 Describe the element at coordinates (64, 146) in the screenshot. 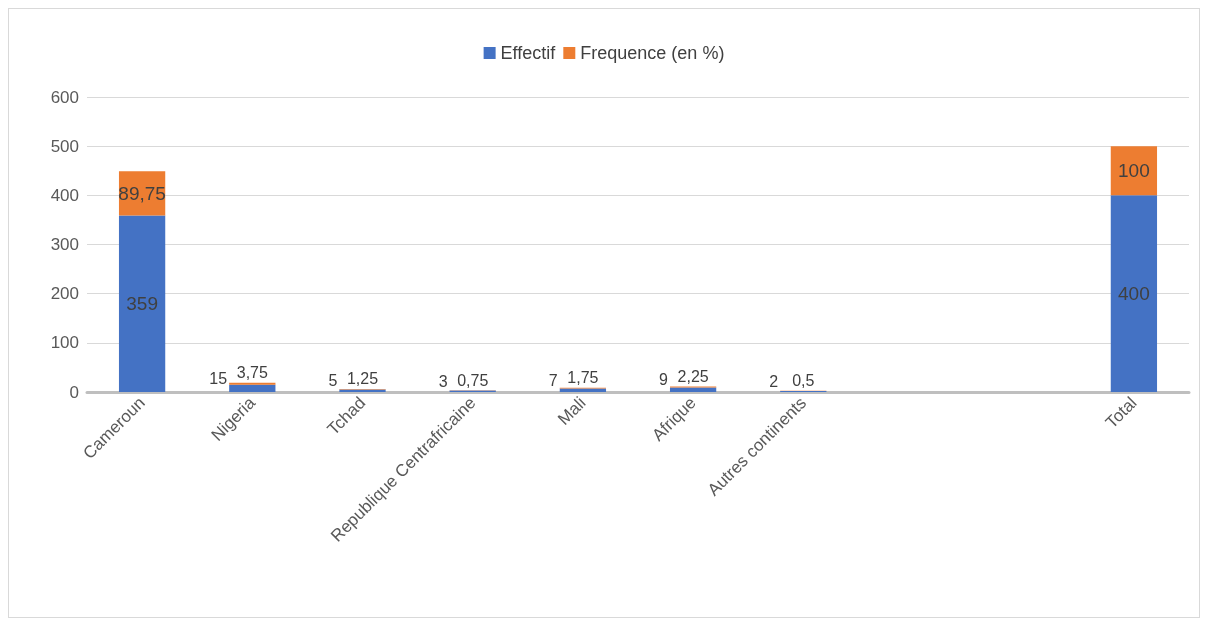

I see `y-tick-label: 500` at that location.